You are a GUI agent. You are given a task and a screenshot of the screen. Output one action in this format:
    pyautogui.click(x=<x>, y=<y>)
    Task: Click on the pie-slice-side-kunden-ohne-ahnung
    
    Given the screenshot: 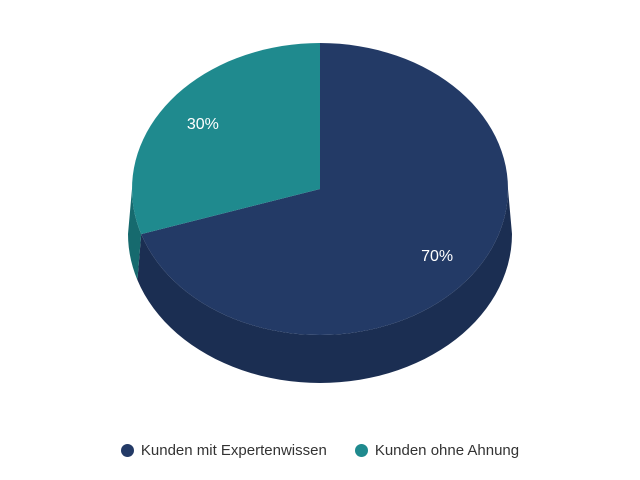 What is the action you would take?
    pyautogui.click(x=135, y=235)
    